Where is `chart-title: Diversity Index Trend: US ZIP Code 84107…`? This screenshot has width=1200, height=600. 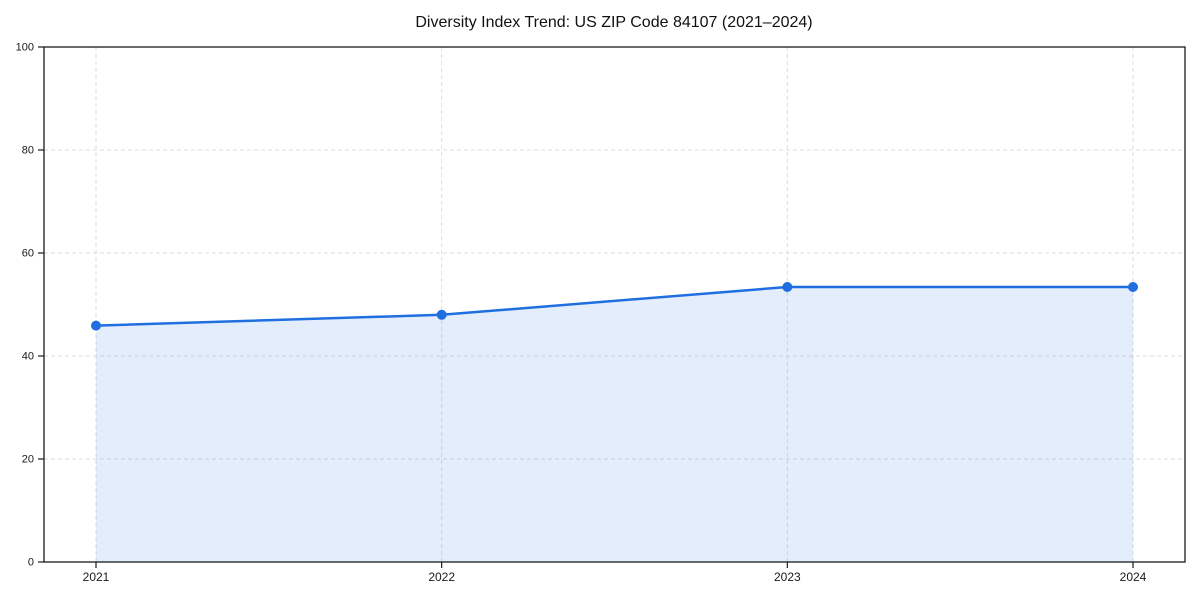
chart-title: Diversity Index Trend: US ZIP Code 84107… is located at coordinates (613, 22).